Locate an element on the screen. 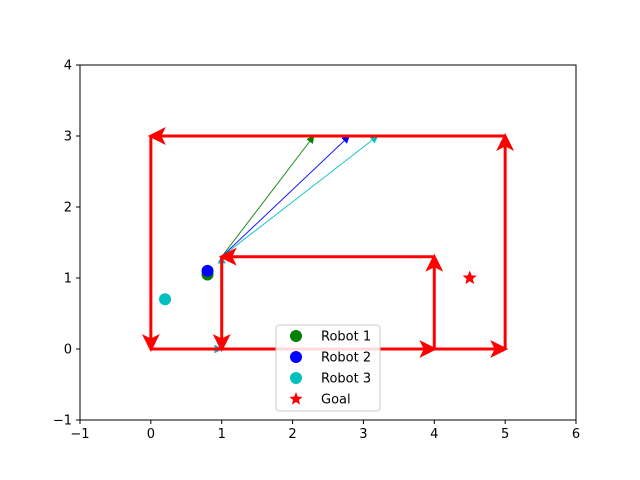 This screenshot has width=640, height=480. goal-marker is located at coordinates (469, 277).